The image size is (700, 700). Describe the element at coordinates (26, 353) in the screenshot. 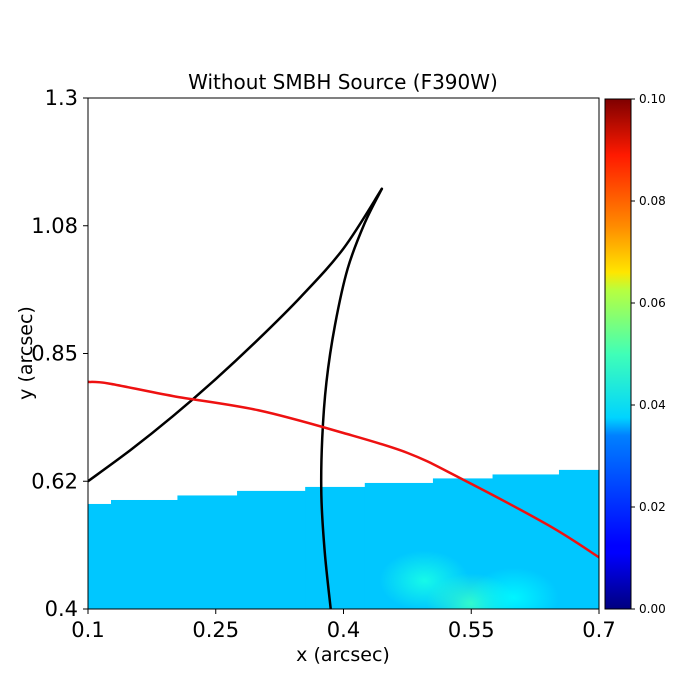

I see `y-axis-label: y (arcsec)` at that location.